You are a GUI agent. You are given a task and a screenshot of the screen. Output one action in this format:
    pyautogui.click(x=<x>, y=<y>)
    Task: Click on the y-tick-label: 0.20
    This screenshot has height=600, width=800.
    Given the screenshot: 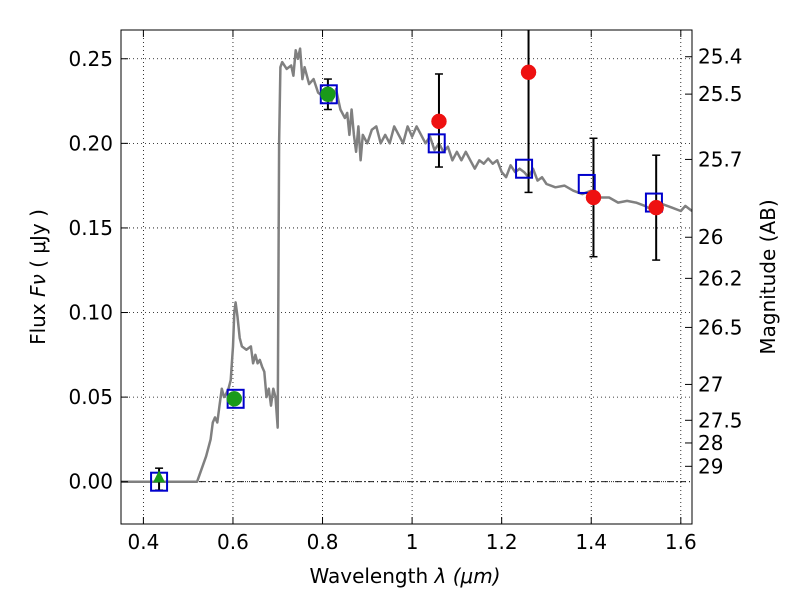 What is the action you would take?
    pyautogui.click(x=90, y=143)
    